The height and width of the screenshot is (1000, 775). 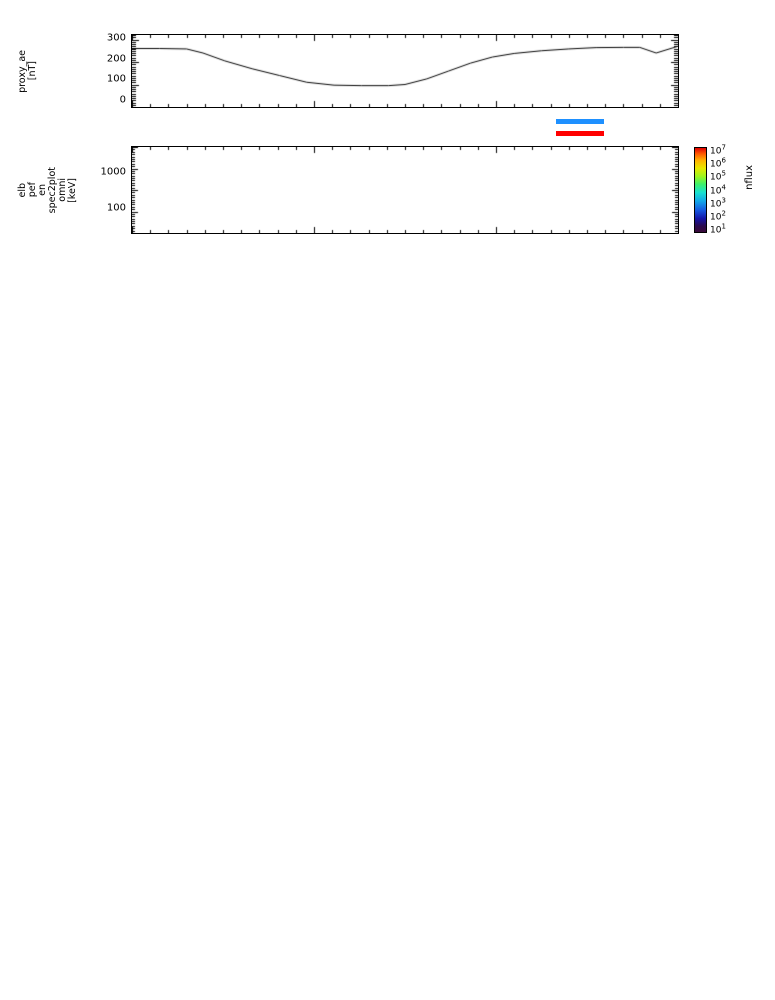 What do you see at coordinates (718, 176) in the screenshot?
I see `colorbar-tick: 10⁵` at bounding box center [718, 176].